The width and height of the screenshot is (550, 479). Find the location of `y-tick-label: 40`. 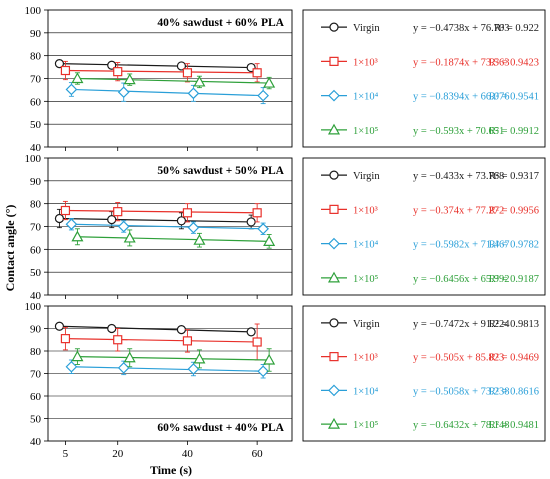

y-tick-label: 40 is located at coordinates (36, 148).